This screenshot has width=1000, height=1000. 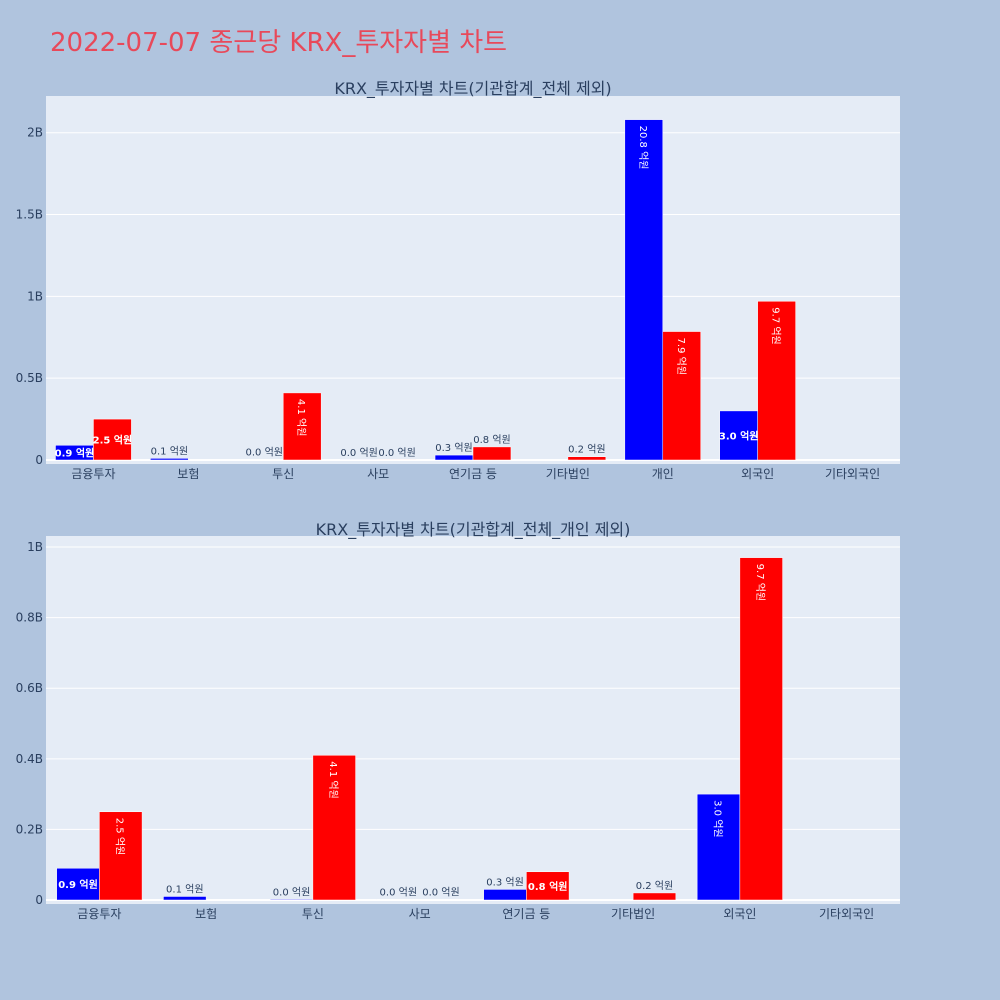 I want to click on y-tick-label: 0.4B, so click(x=29, y=759).